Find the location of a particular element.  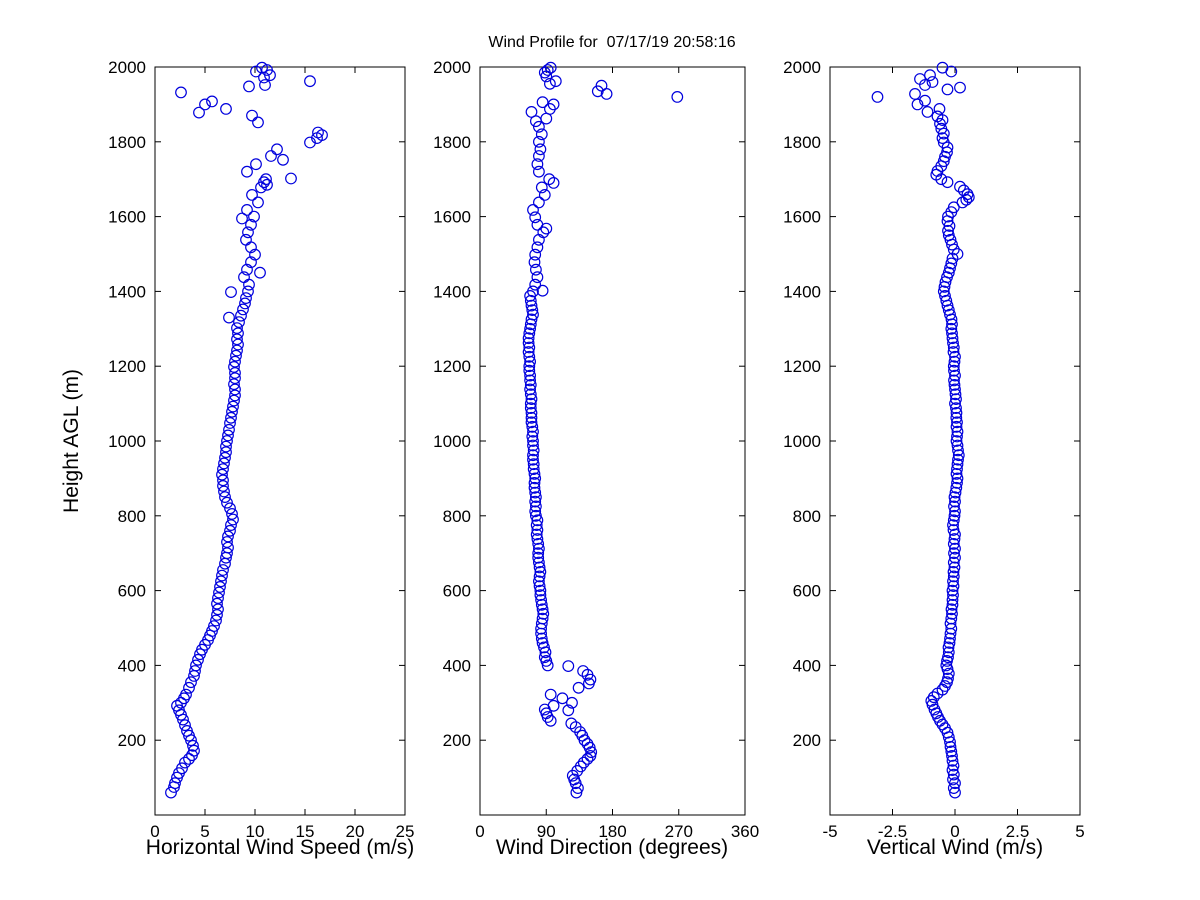

tick-label: -5 is located at coordinates (829, 831).